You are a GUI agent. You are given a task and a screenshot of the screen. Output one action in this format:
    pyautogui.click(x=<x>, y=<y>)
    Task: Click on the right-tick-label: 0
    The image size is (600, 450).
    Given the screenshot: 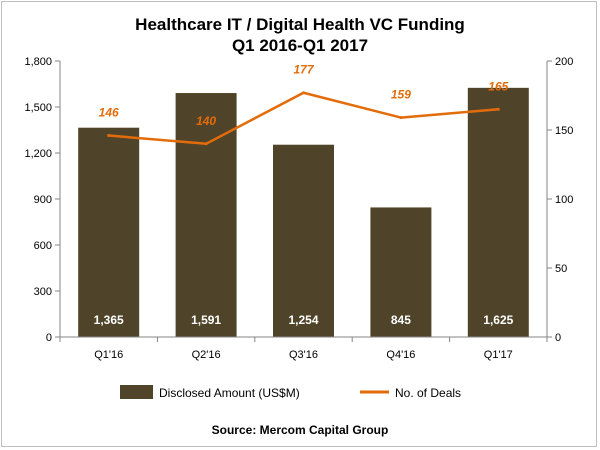 What is the action you would take?
    pyautogui.click(x=558, y=338)
    